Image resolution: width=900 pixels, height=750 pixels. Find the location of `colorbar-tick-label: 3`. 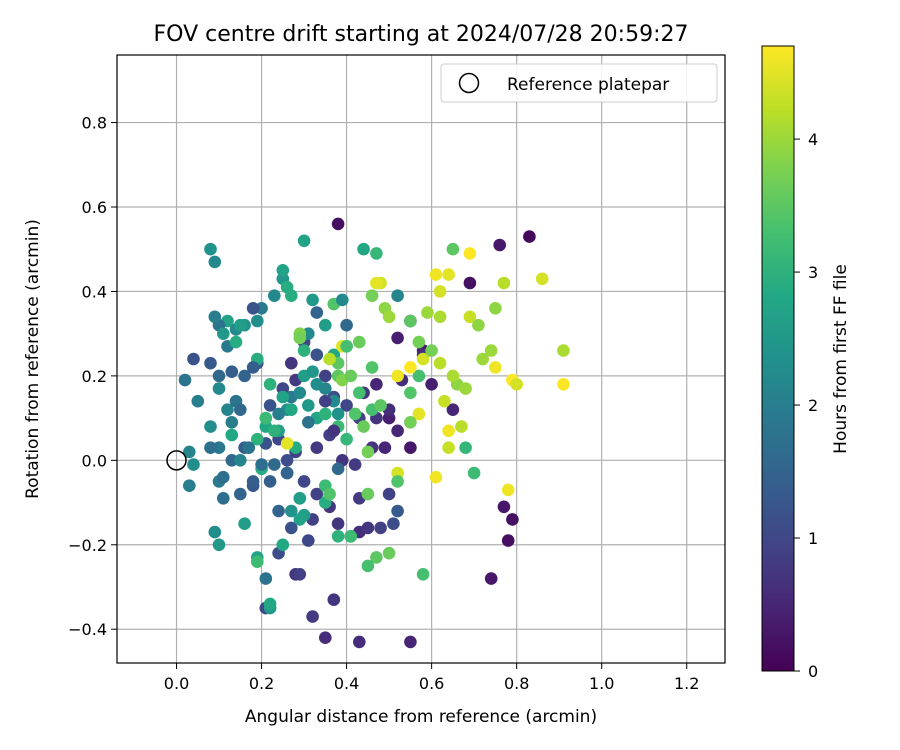

colorbar-tick-label: 3 is located at coordinates (813, 272).